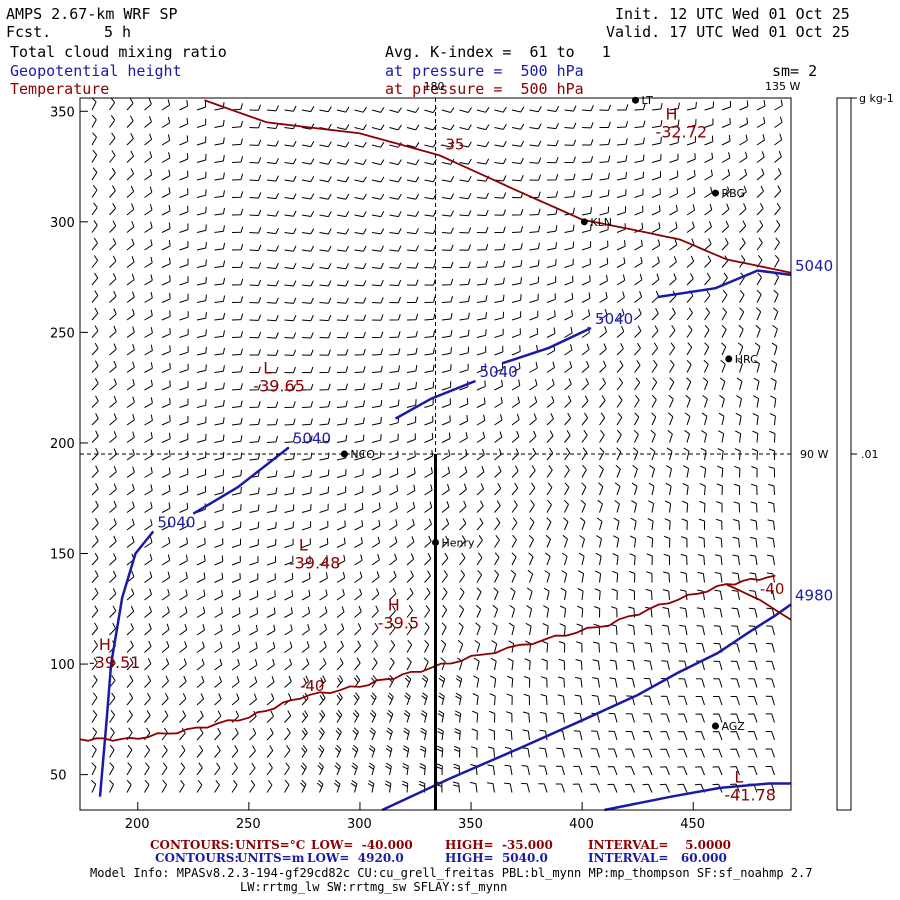 The image size is (900, 900). I want to click on y-tick-label: 100, so click(62, 665).